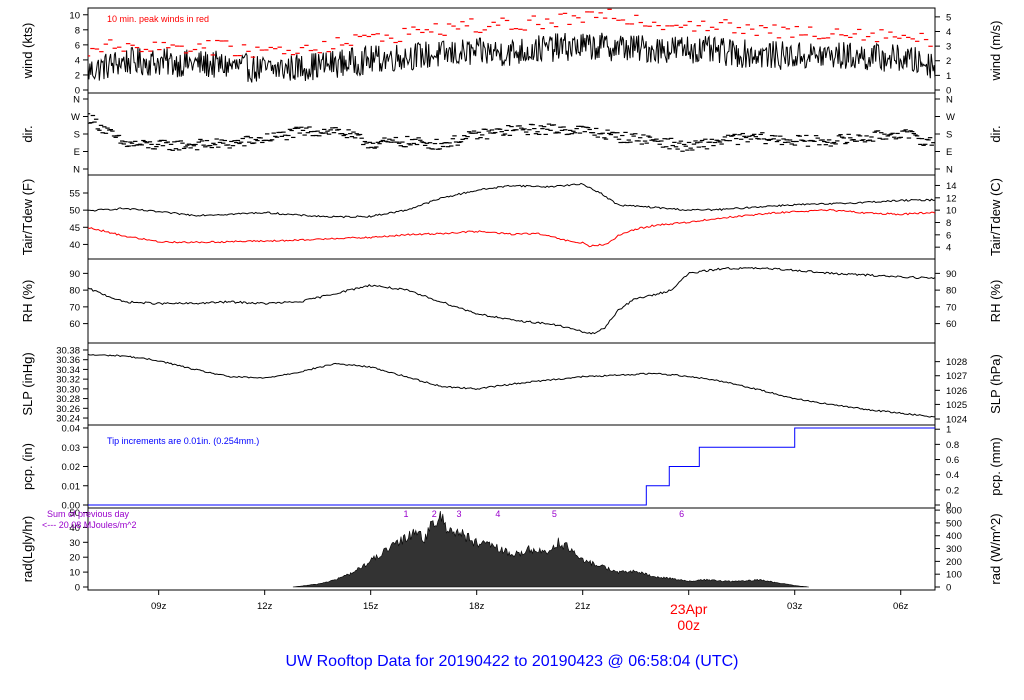 This screenshot has width=1024, height=700. I want to click on y-tick-label: 30.24, so click(68, 419).